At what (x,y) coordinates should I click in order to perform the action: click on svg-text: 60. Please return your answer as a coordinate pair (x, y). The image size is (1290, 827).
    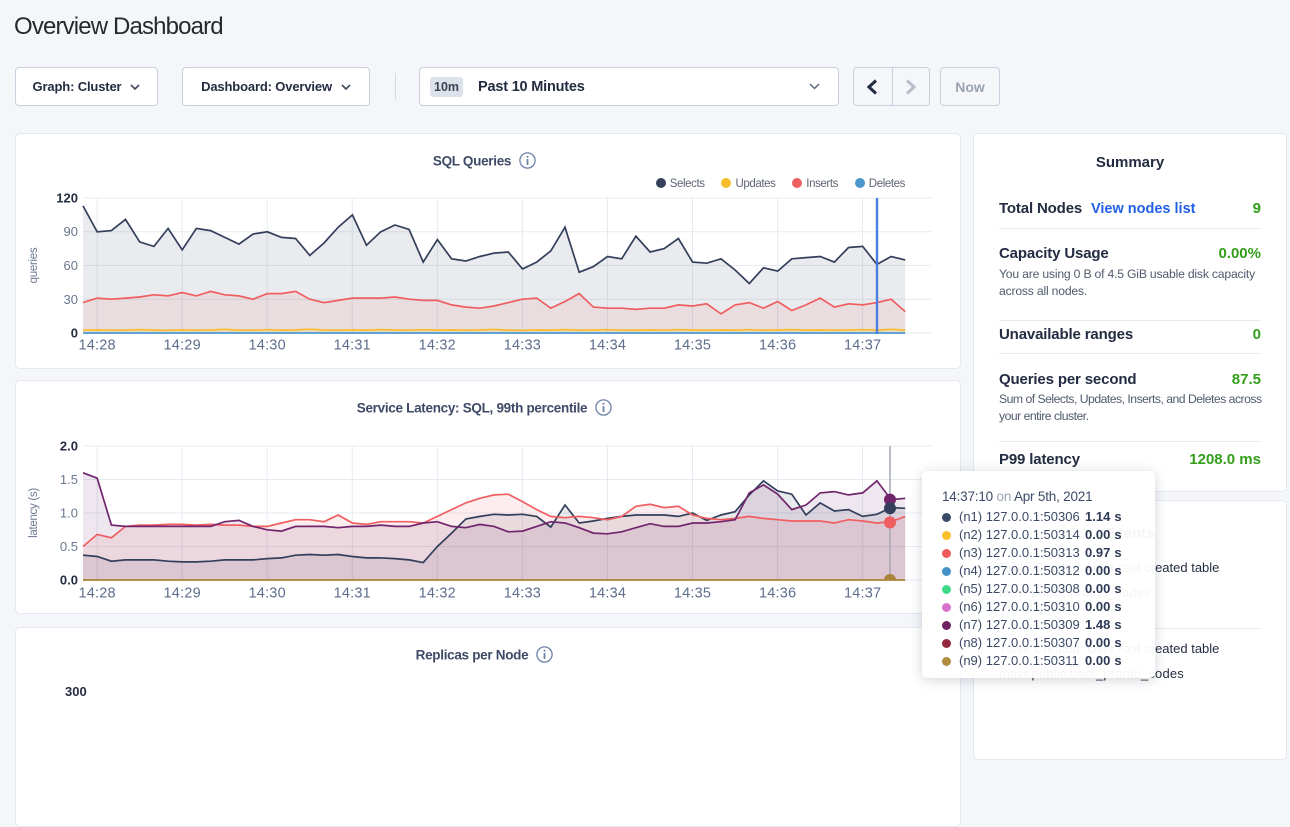
    Looking at the image, I should click on (71, 265).